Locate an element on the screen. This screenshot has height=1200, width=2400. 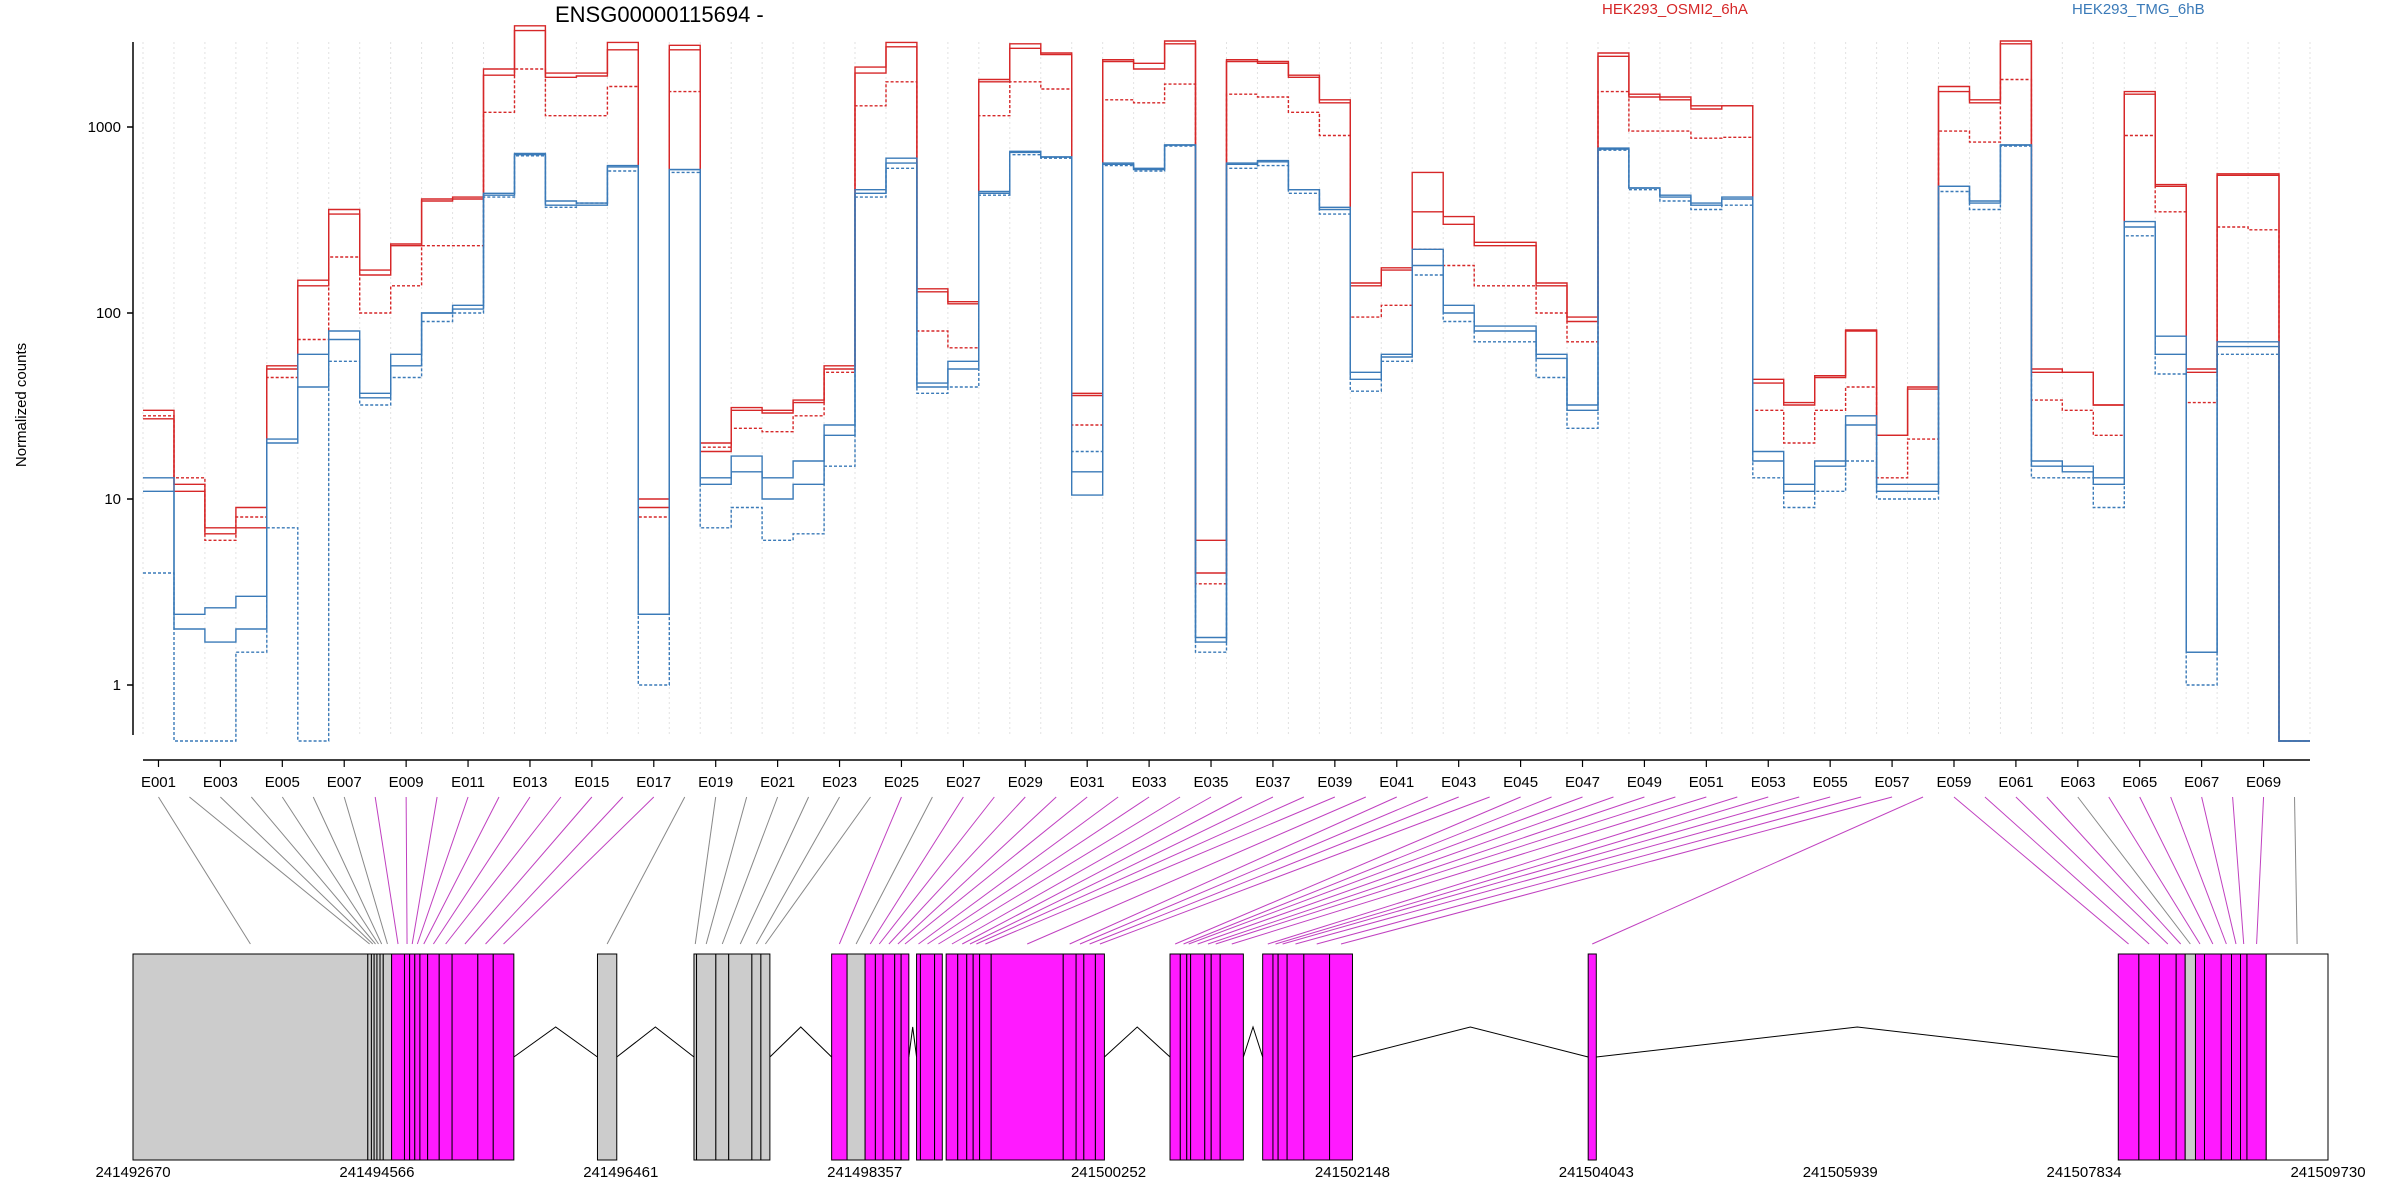
y-axis: 1 10 100 1000 is located at coordinates (111, 388).